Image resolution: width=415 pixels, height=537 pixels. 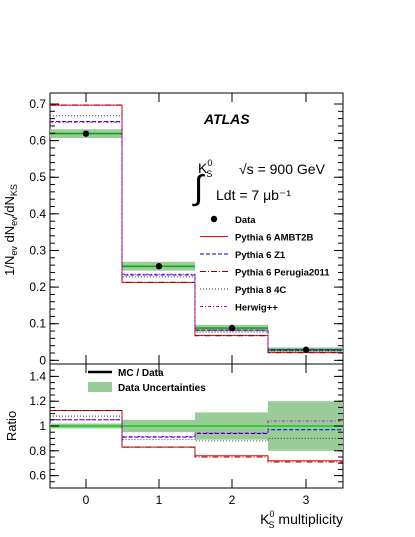 I want to click on energy-label: √s = 900 GeV, so click(x=282, y=169).